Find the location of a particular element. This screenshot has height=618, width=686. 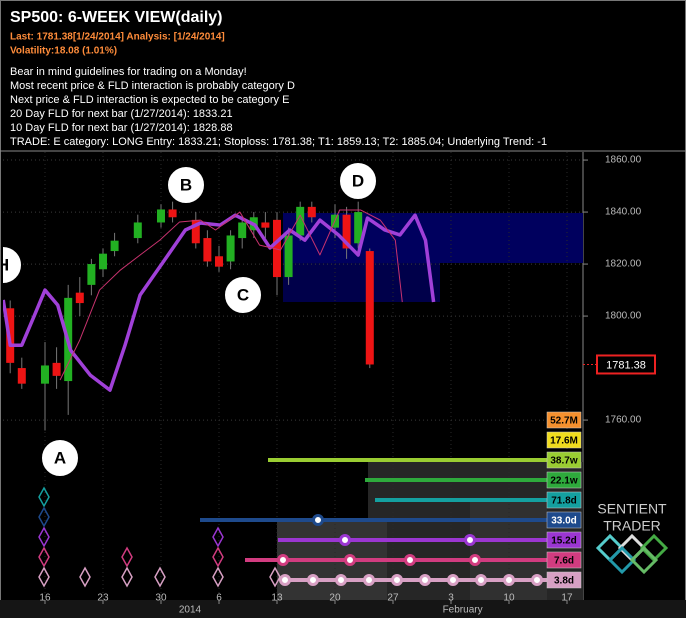

last-price-box is located at coordinates (626, 364).